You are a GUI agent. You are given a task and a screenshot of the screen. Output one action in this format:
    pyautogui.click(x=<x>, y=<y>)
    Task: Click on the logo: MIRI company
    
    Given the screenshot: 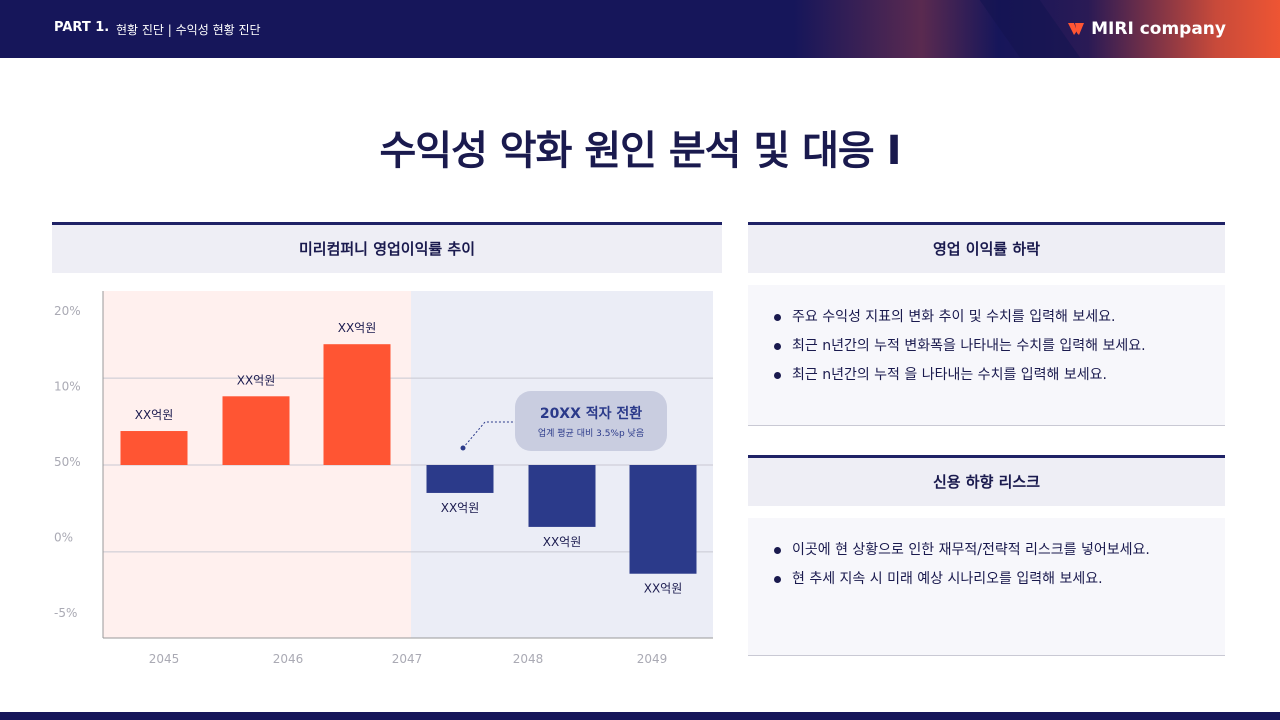 What is the action you would take?
    pyautogui.click(x=1146, y=29)
    